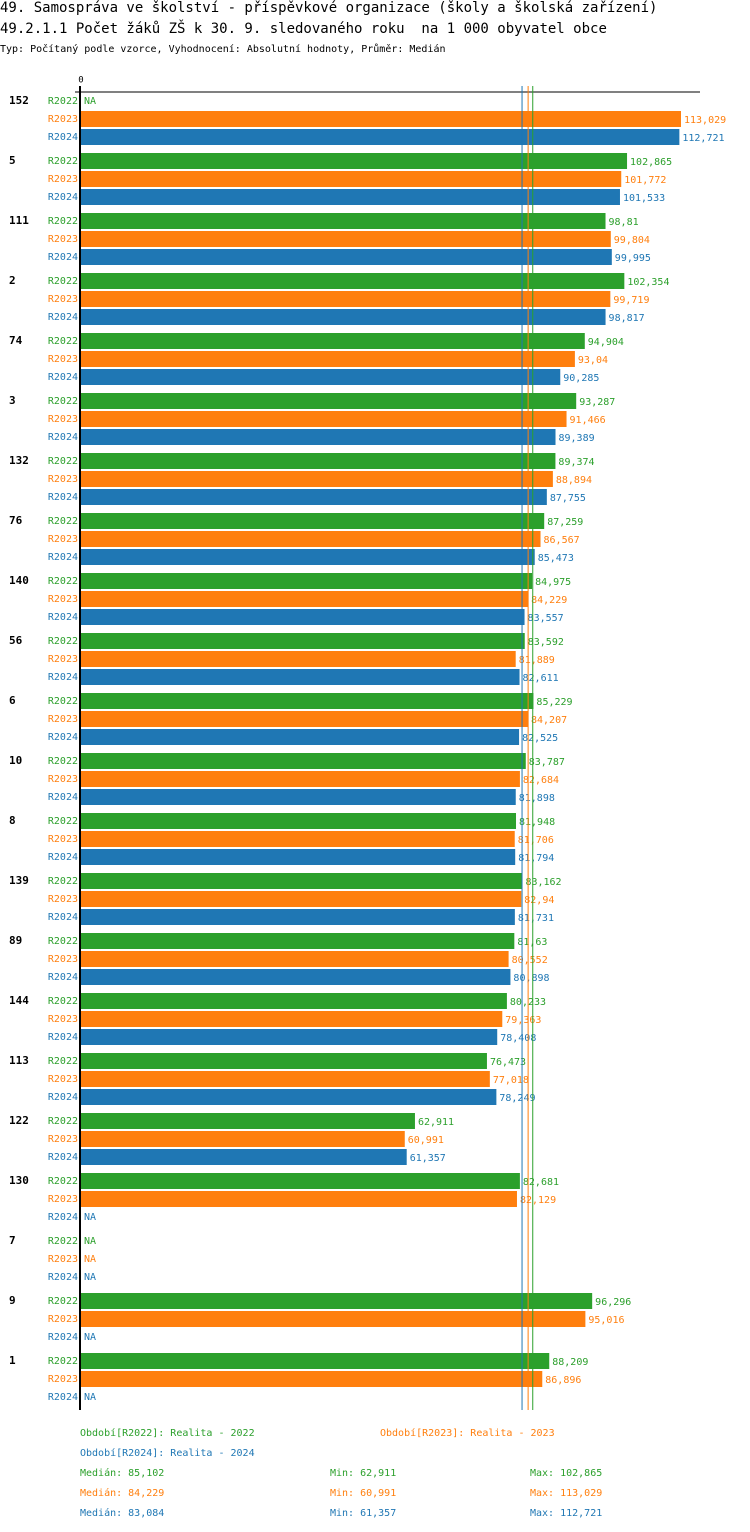 The width and height of the screenshot is (750, 1532). What do you see at coordinates (531, 978) in the screenshot?
I see `data-label: 80,898` at bounding box center [531, 978].